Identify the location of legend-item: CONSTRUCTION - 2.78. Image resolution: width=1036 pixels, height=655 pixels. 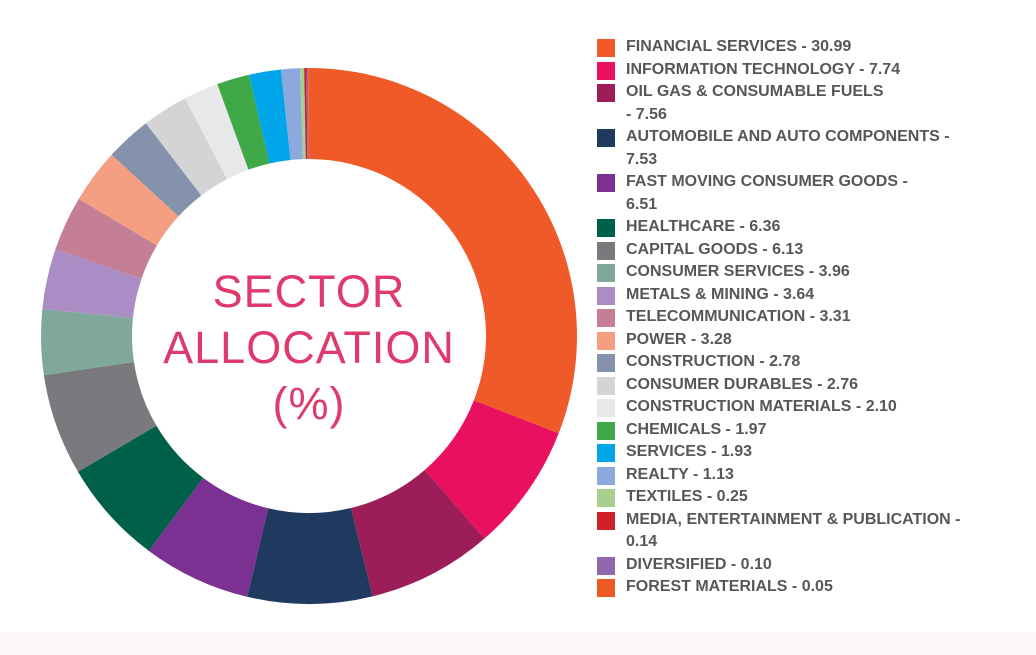
(812, 362).